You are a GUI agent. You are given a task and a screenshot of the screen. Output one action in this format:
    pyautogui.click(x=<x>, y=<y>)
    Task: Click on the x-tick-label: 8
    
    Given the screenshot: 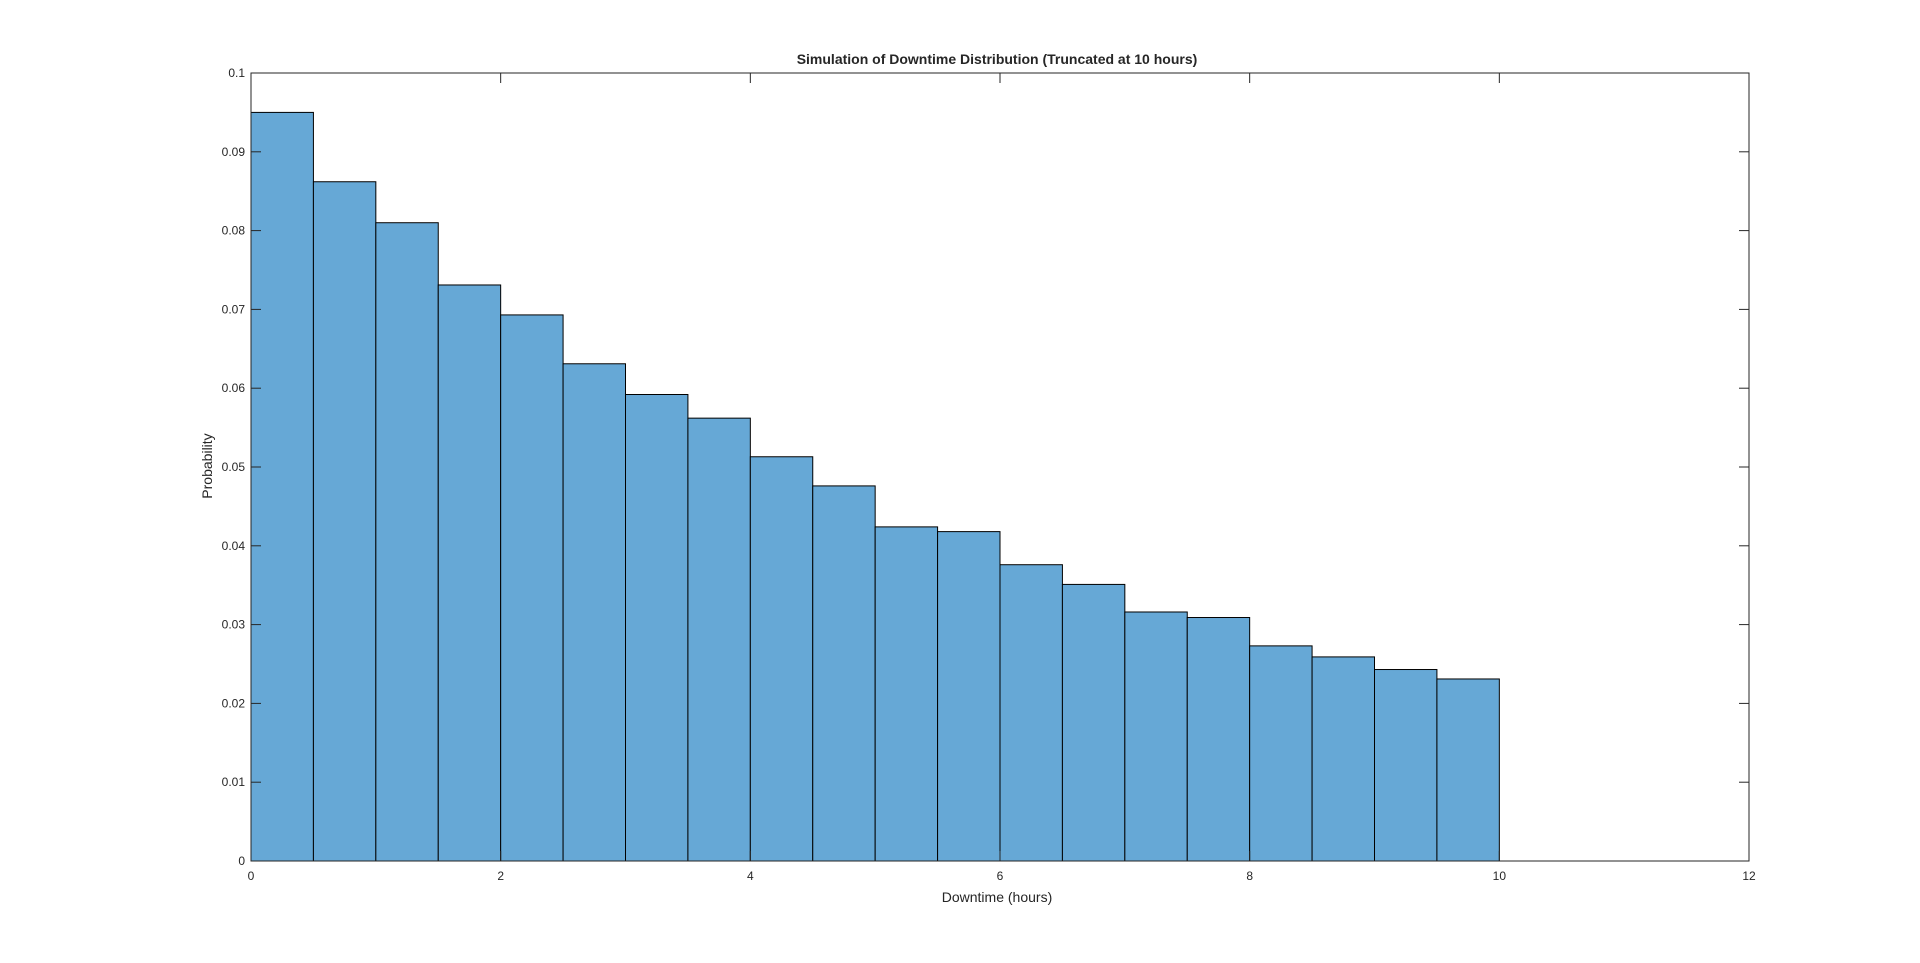 What is the action you would take?
    pyautogui.click(x=1249, y=876)
    